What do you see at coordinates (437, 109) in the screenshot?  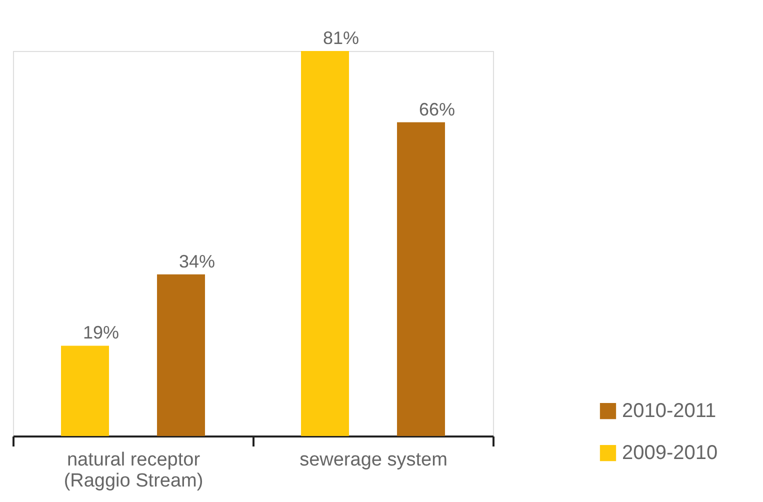 I see `data-label: 66%` at bounding box center [437, 109].